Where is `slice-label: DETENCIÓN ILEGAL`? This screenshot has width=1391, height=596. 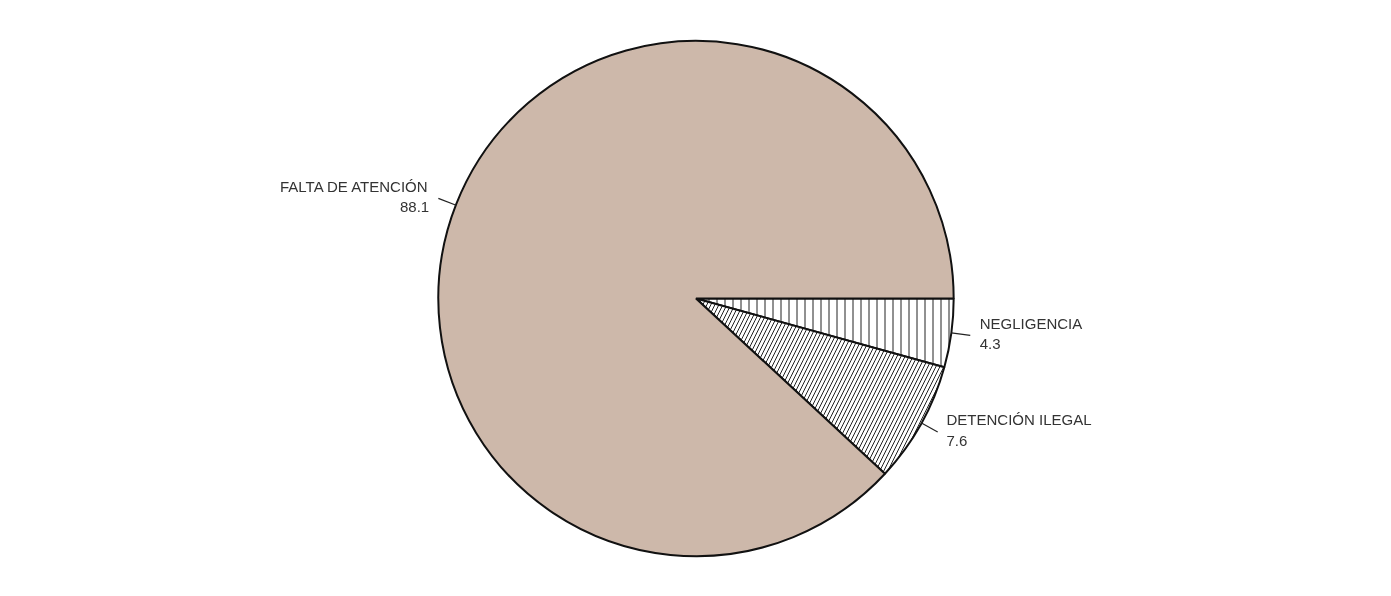
slice-label: DETENCIÓN ILEGAL is located at coordinates (1019, 420).